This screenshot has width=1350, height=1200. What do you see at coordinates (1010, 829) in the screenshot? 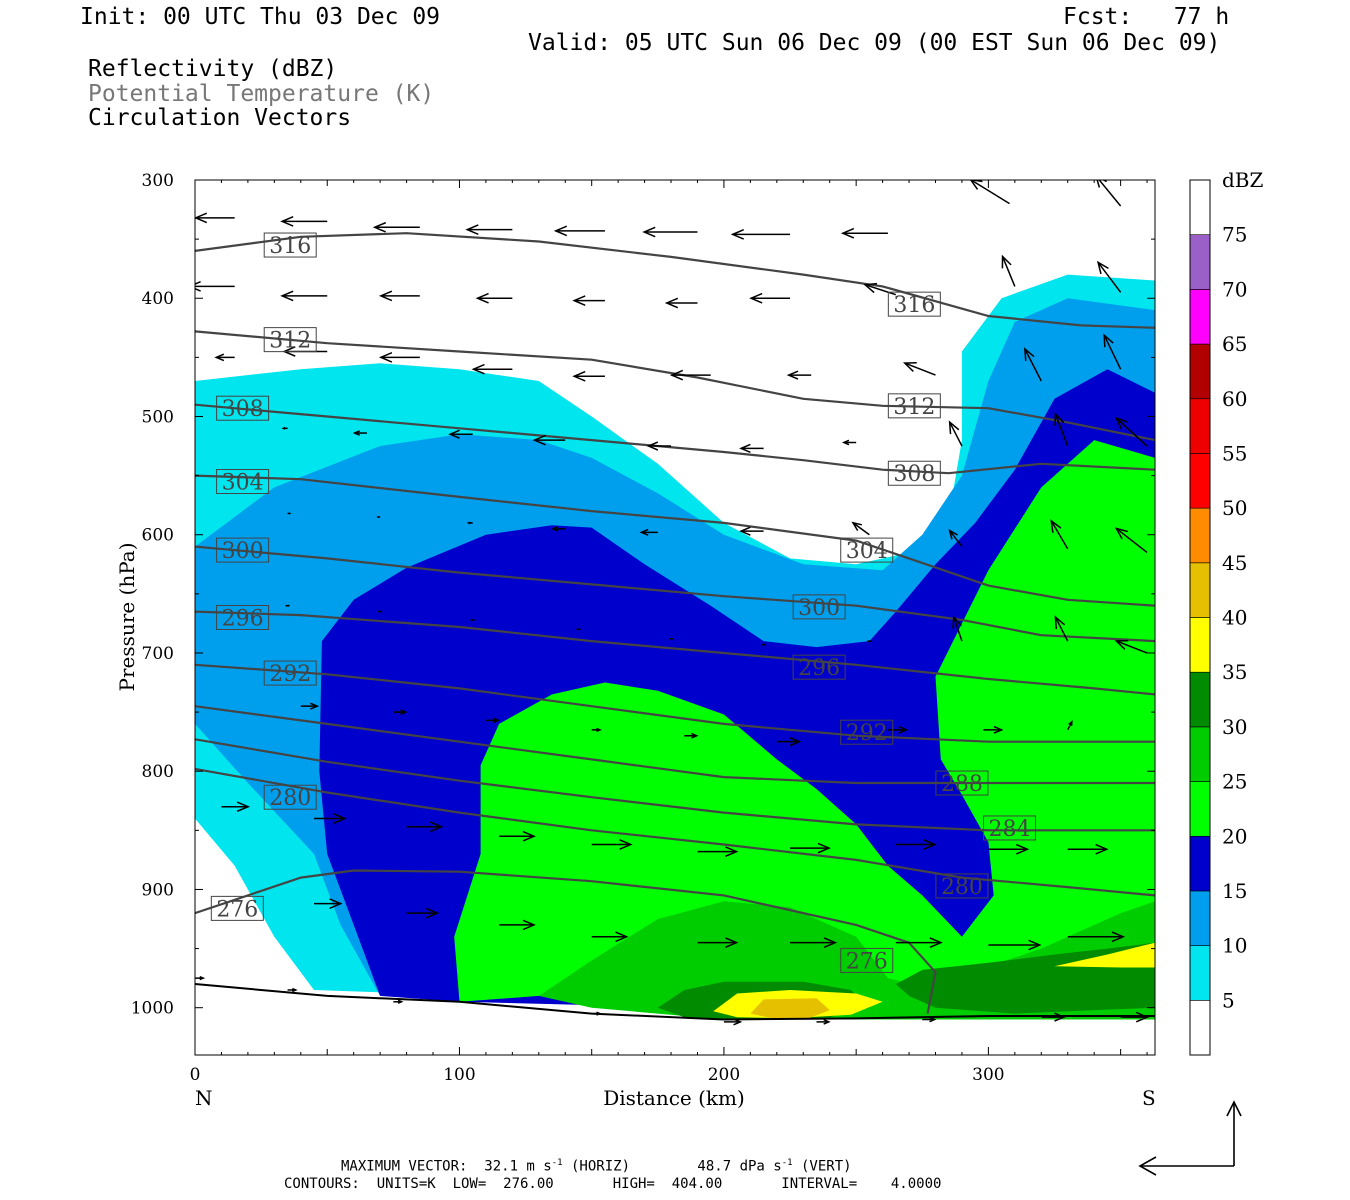
I see `theta-label-text: 284` at bounding box center [1010, 829].